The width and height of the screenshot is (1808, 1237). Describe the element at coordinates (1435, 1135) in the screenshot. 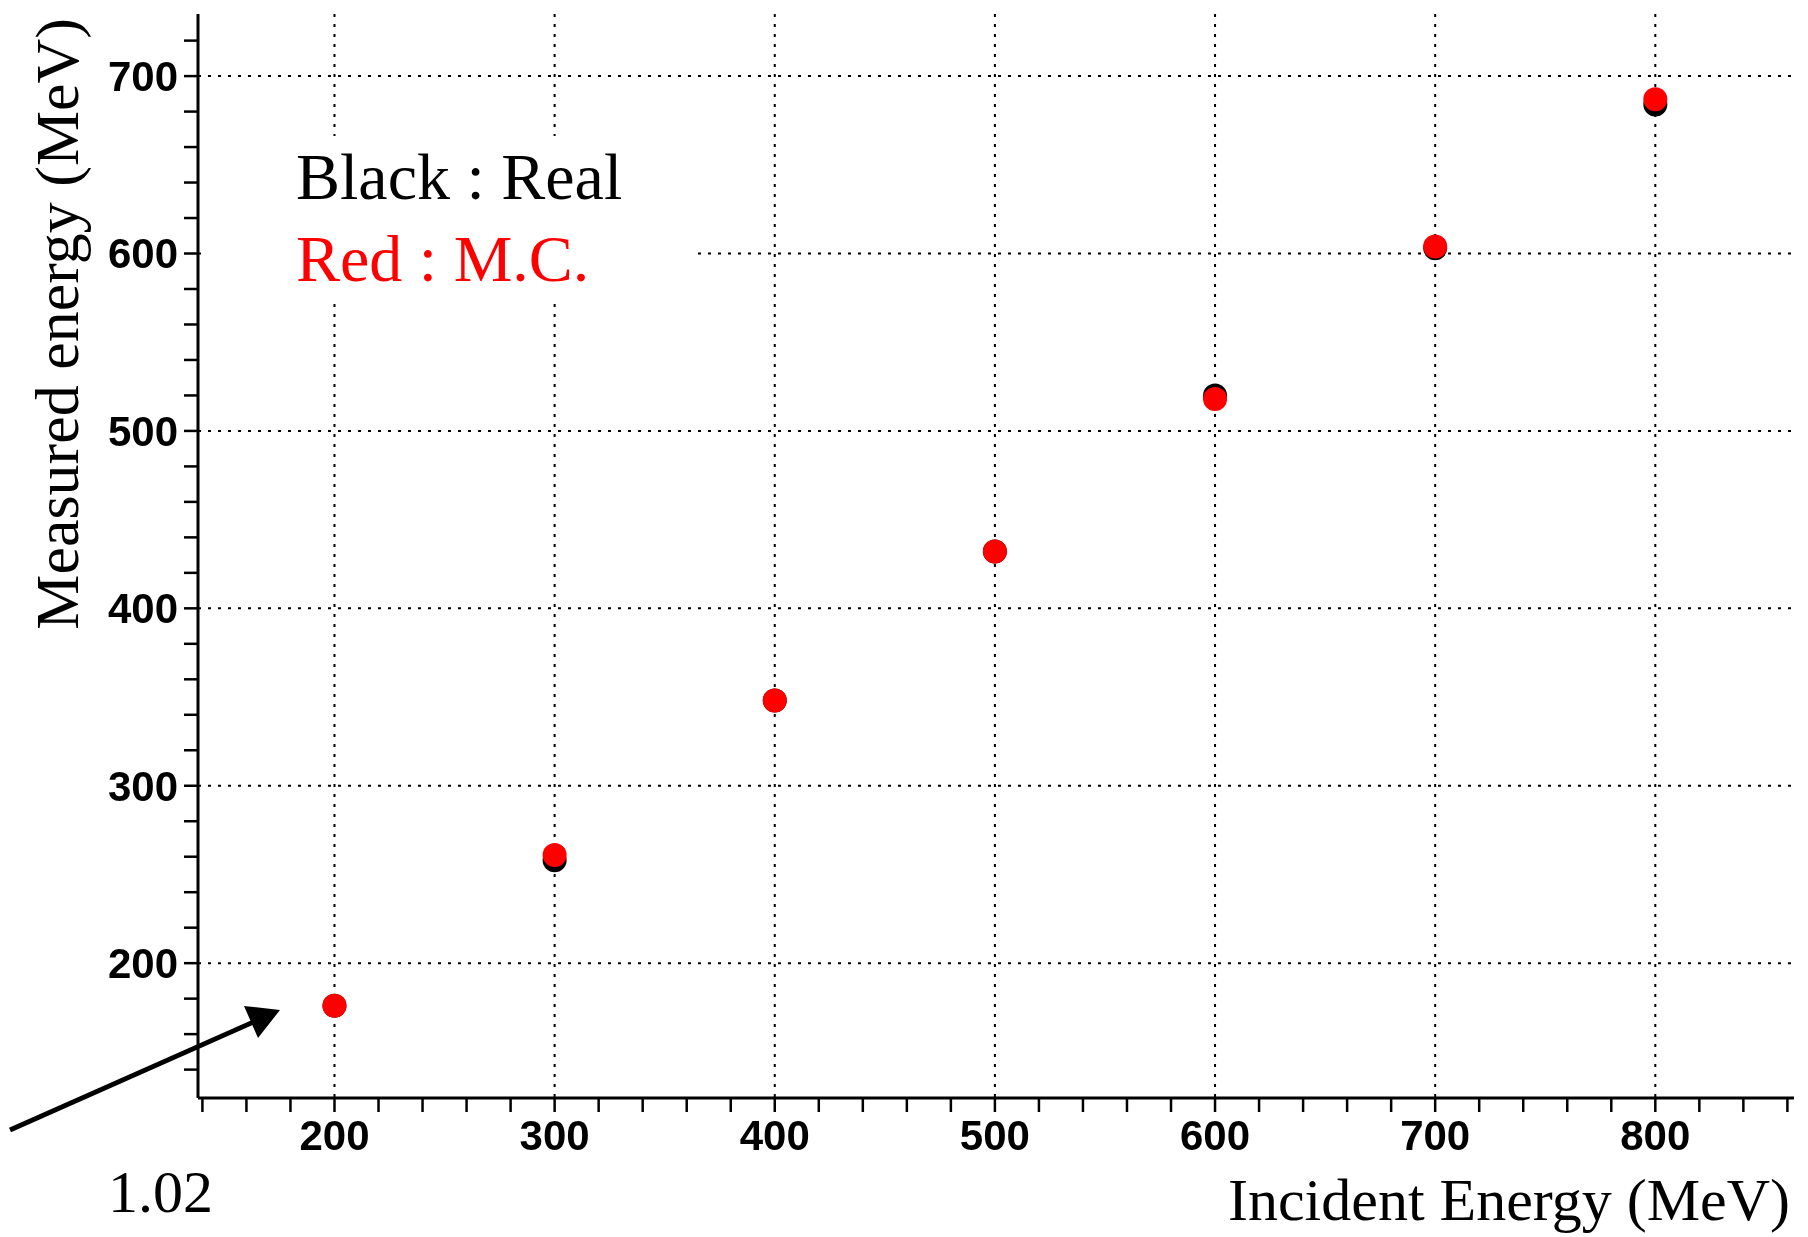

I see `x-tick-label: 700` at that location.